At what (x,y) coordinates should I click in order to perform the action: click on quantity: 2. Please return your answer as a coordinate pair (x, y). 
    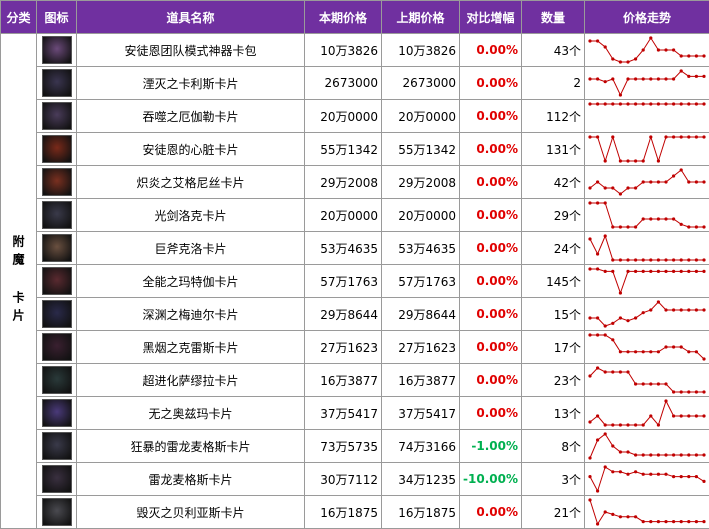
    Looking at the image, I should click on (553, 83).